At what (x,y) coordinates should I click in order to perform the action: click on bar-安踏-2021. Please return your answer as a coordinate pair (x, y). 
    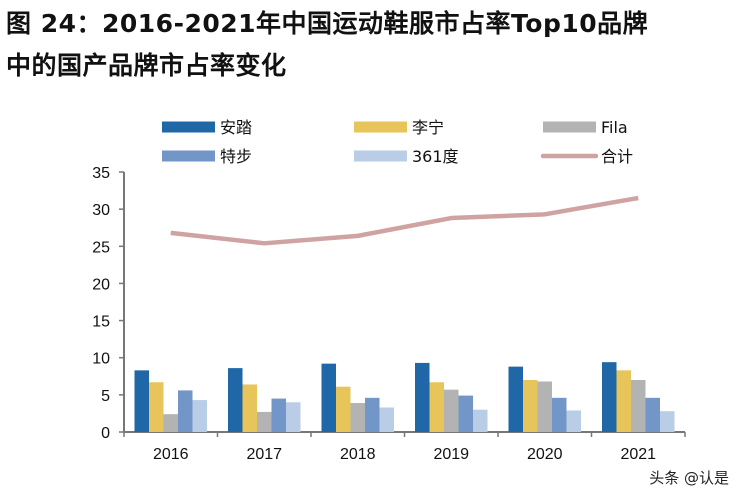
    Looking at the image, I should click on (609, 397).